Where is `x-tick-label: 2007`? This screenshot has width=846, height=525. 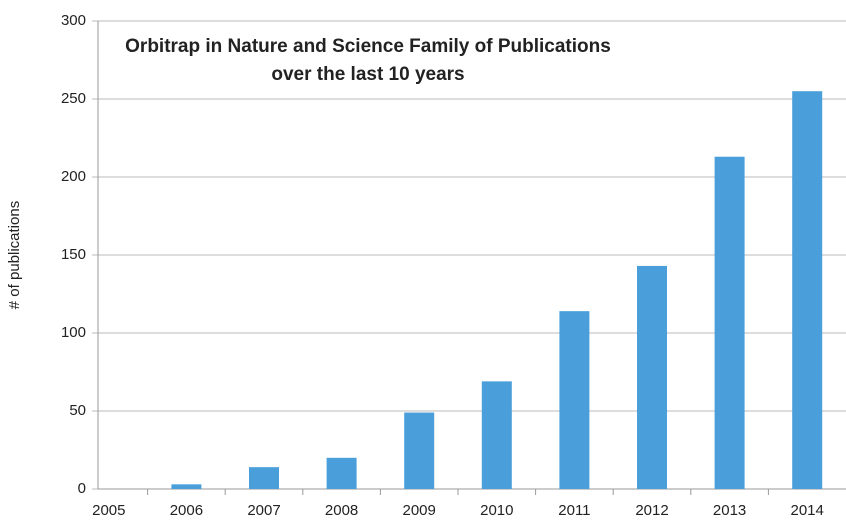
x-tick-label: 2007 is located at coordinates (263, 510).